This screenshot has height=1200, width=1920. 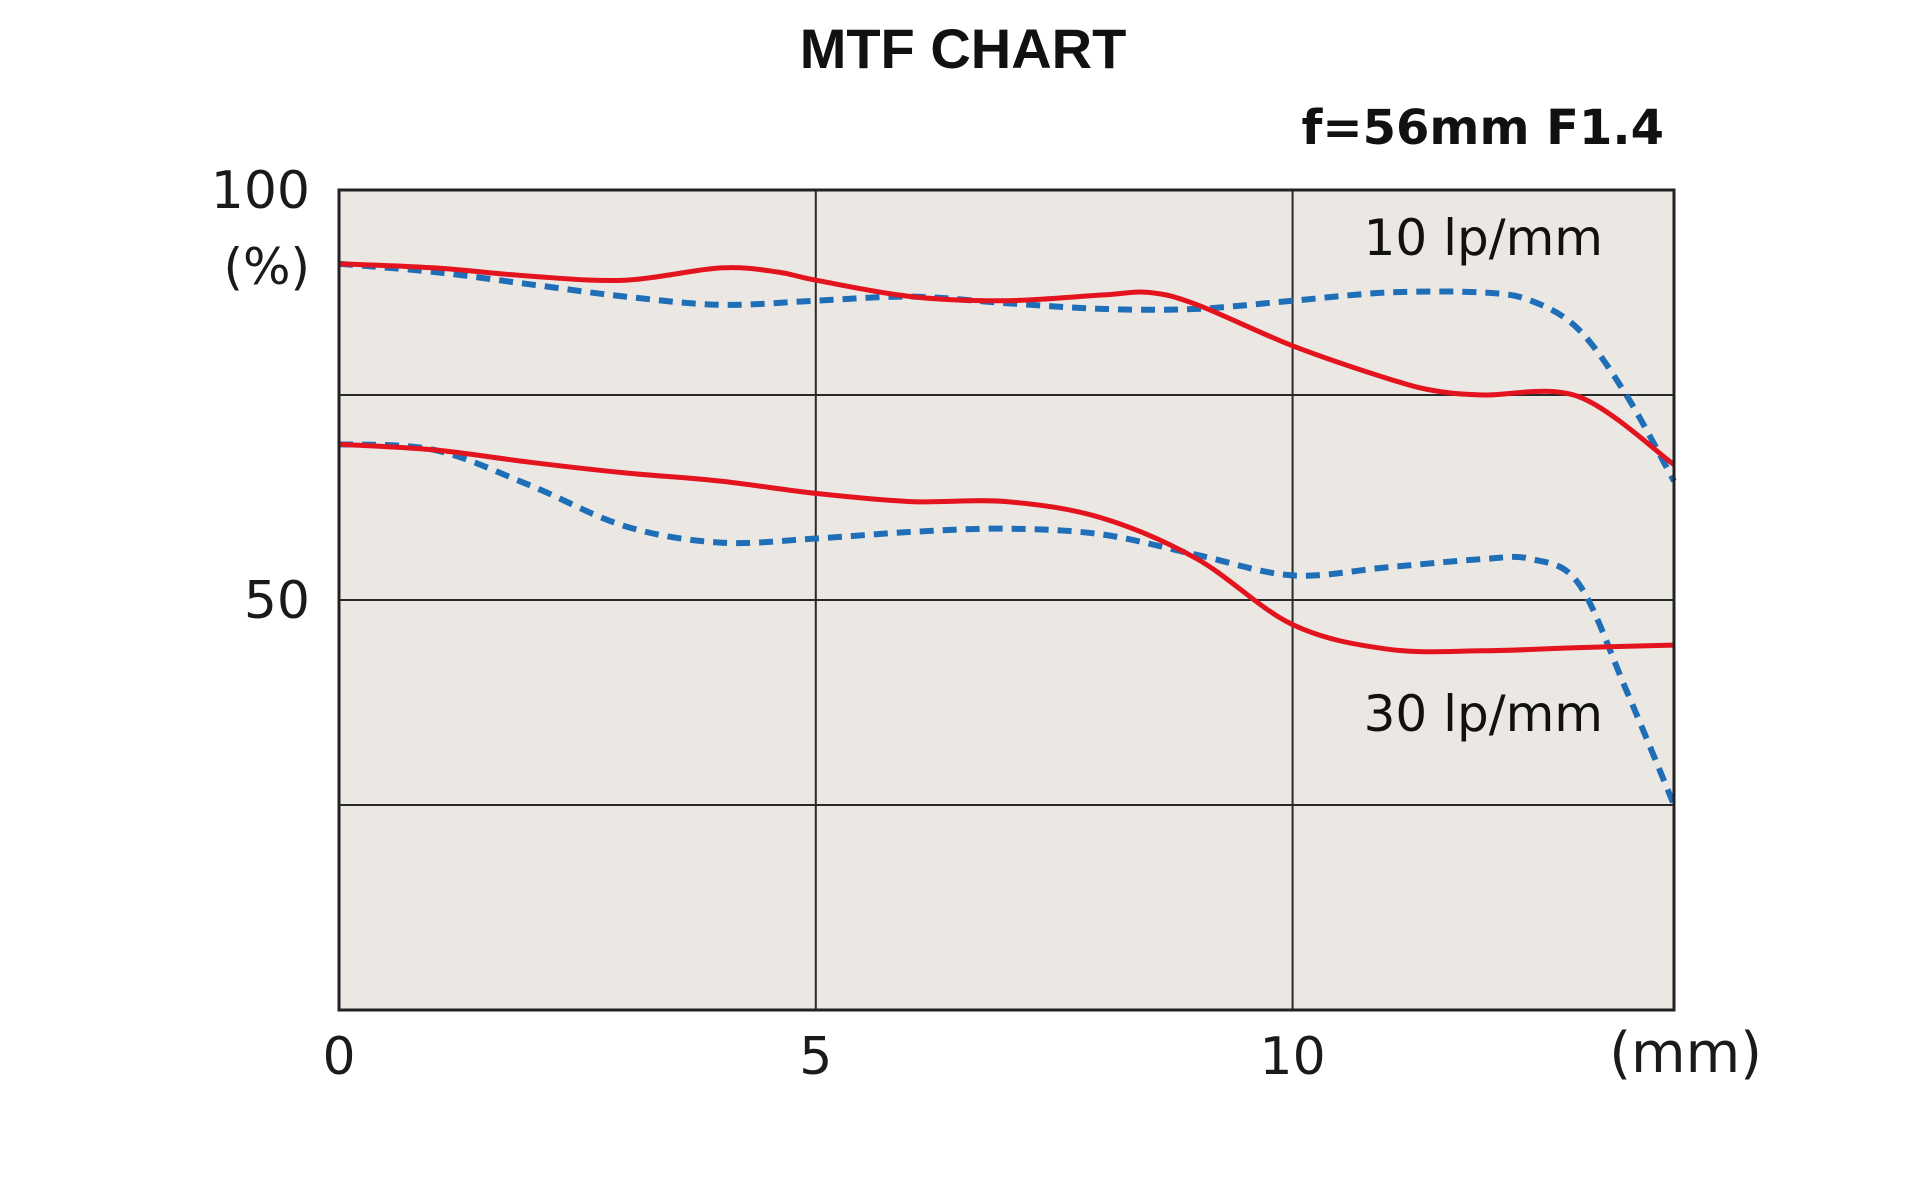 What do you see at coordinates (1007, 364) in the screenshot?
I see `series-line-solid-10lpmm` at bounding box center [1007, 364].